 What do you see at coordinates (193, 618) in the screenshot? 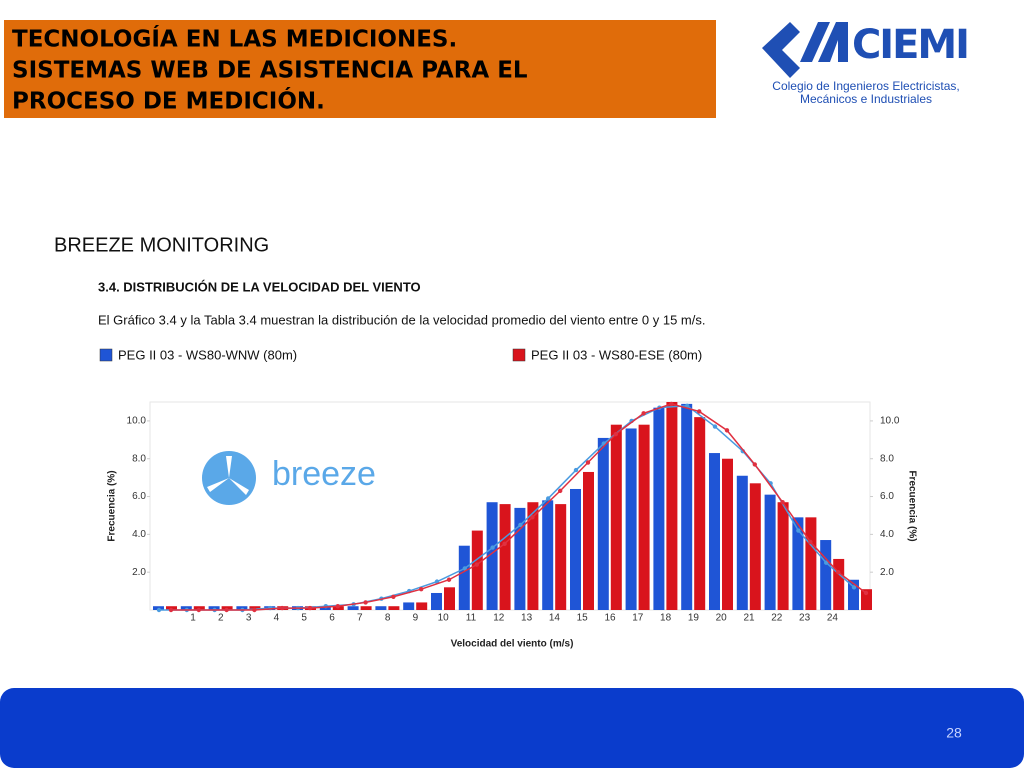
I see `x-tick-label: 1` at bounding box center [193, 618].